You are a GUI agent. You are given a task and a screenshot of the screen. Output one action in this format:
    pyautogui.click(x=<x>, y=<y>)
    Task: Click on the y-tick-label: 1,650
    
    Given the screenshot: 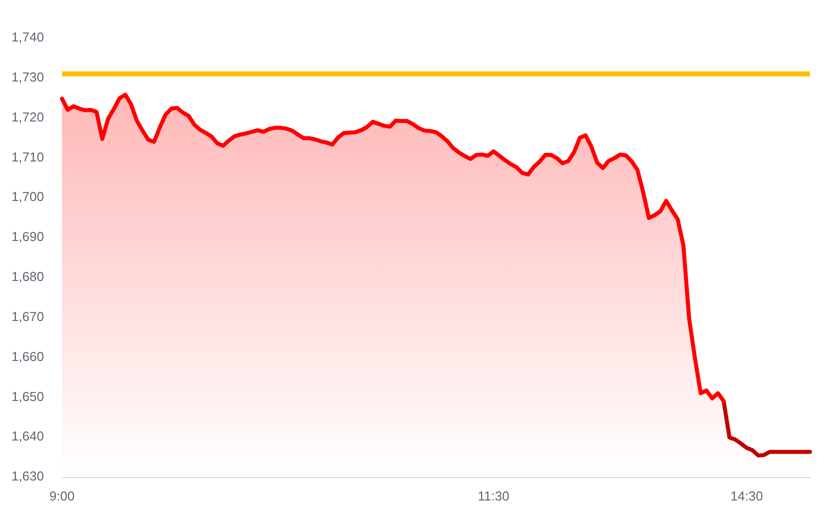 What is the action you would take?
    pyautogui.click(x=27, y=396)
    